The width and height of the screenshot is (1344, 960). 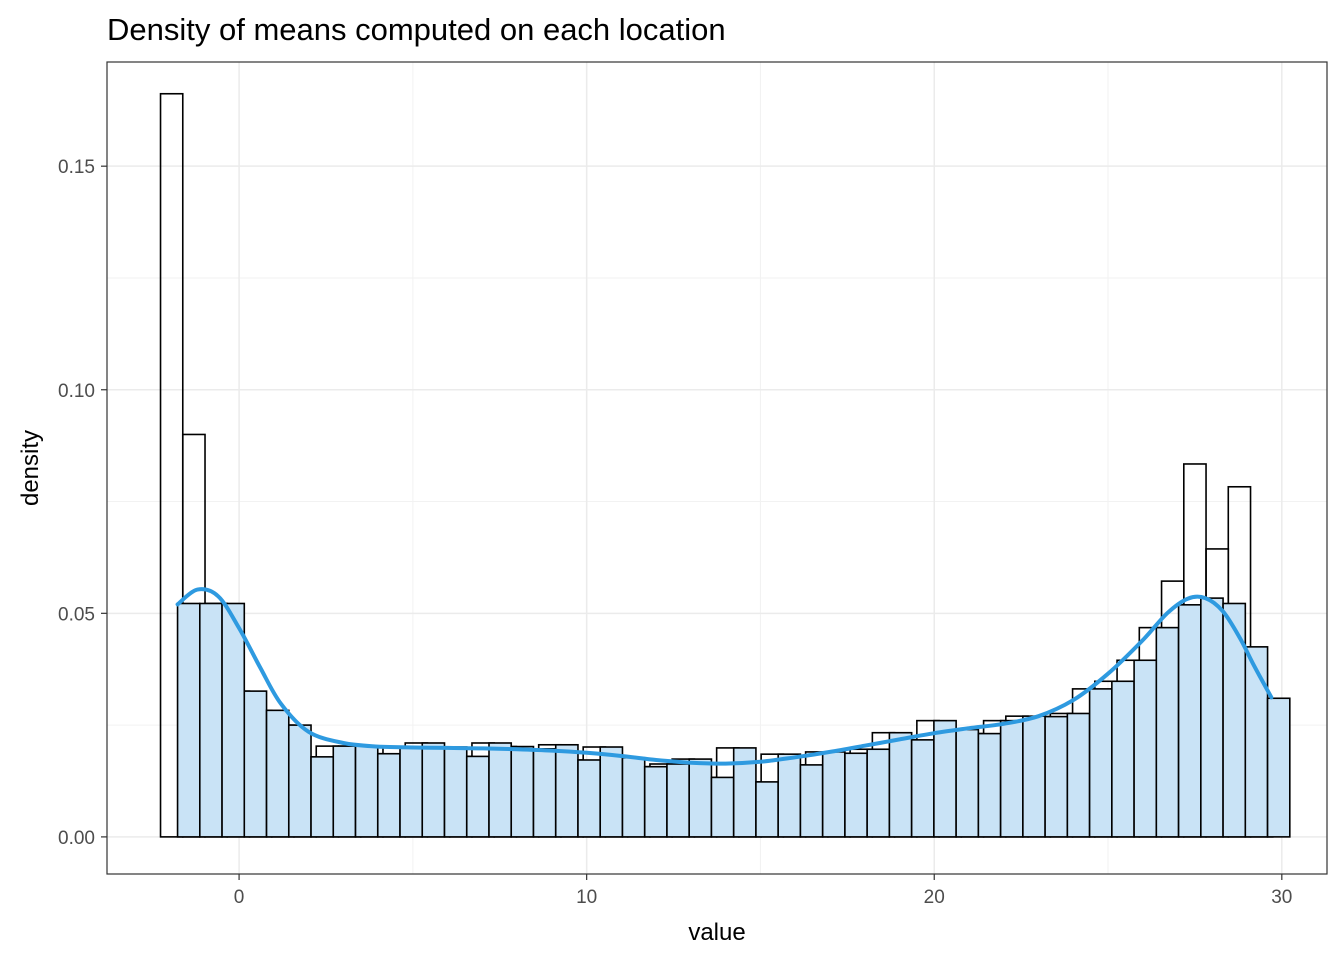 What do you see at coordinates (716, 932) in the screenshot?
I see `x-axis-title: value` at bounding box center [716, 932].